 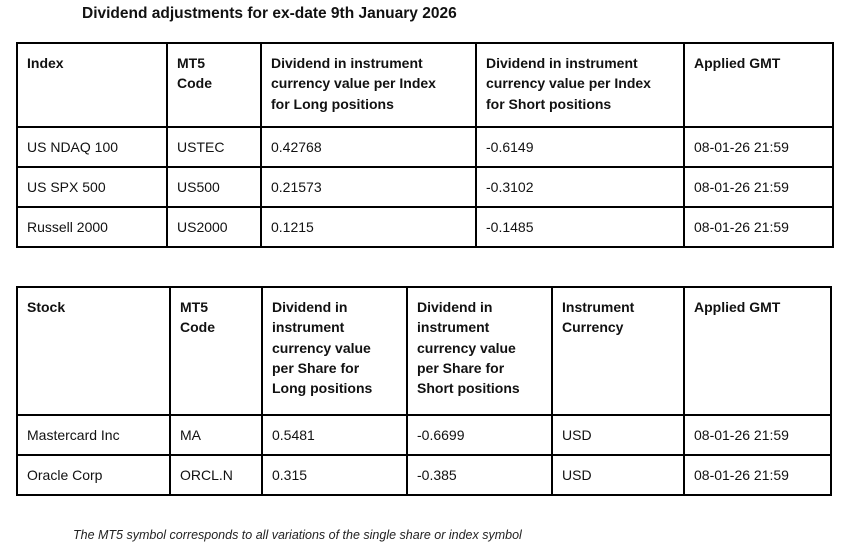 What do you see at coordinates (580, 147) in the screenshot?
I see `short-dividend-cell: -0.6149` at bounding box center [580, 147].